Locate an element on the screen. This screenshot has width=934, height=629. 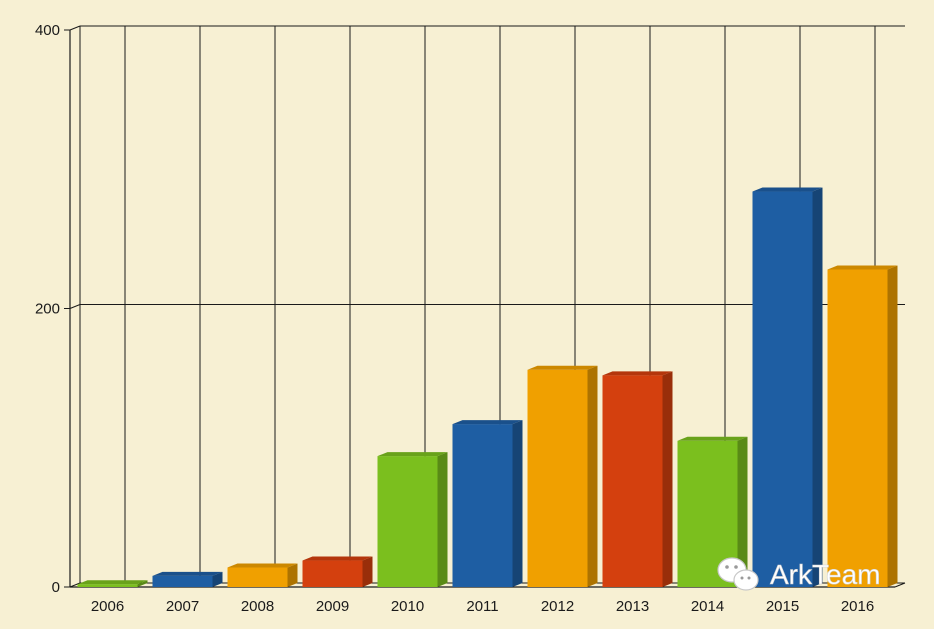
x-tick-label: 2015 is located at coordinates (782, 606).